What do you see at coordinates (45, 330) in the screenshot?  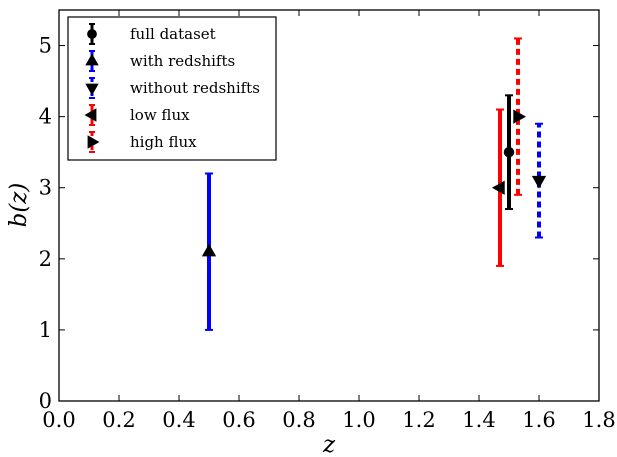 I see `y-tick-label: 1` at bounding box center [45, 330].